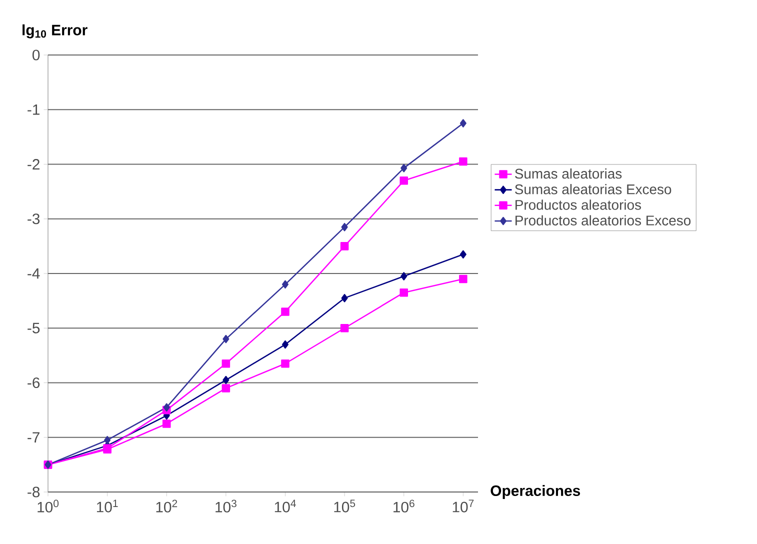 The image size is (757, 544). I want to click on x-tick-label: 10$^{0}$, so click(48, 506).